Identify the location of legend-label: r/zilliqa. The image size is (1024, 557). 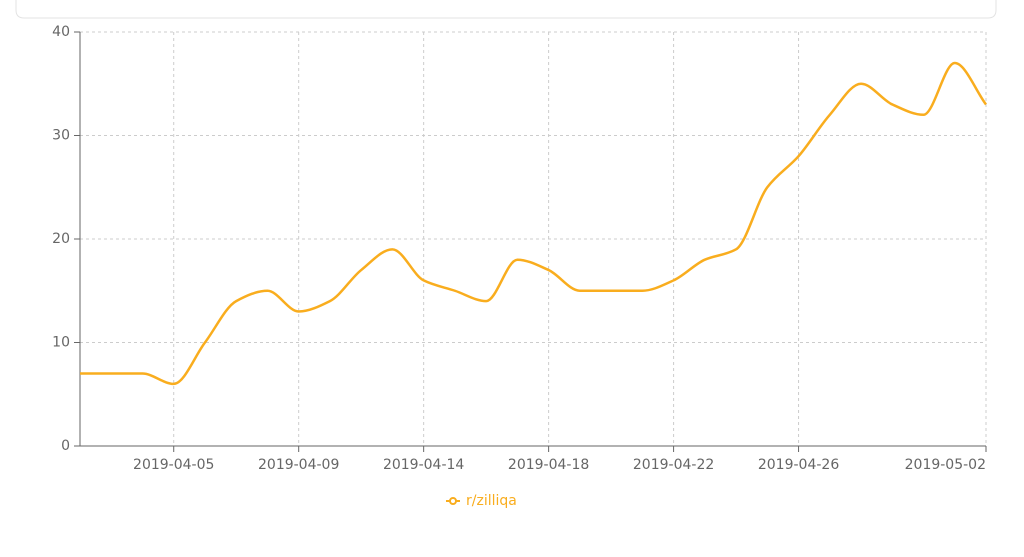
(491, 501).